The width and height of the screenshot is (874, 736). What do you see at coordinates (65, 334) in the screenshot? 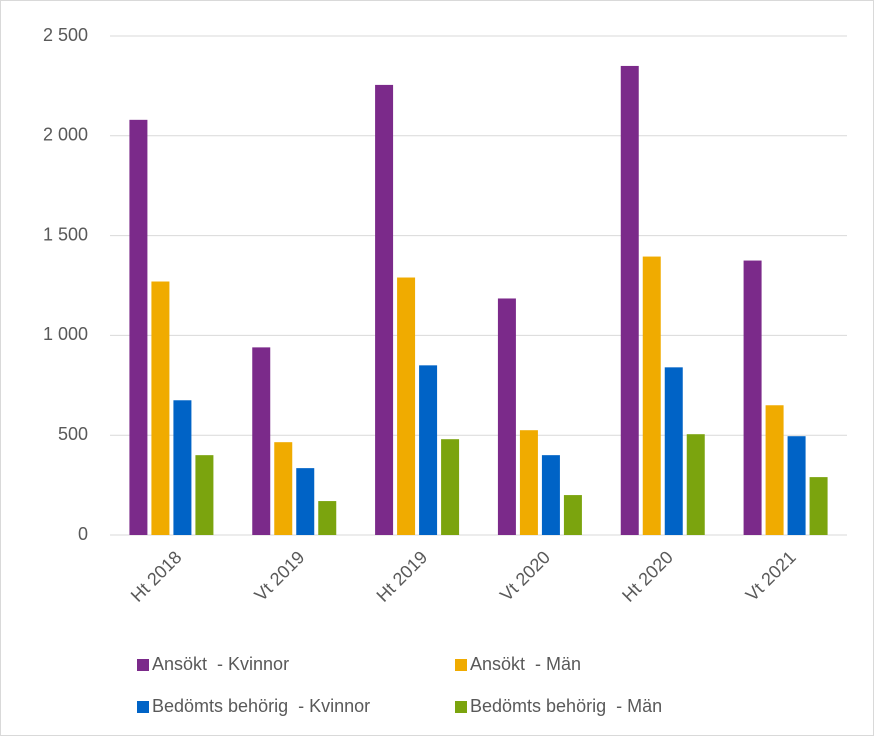
I see `y-tick-label: 1 000` at bounding box center [65, 334].